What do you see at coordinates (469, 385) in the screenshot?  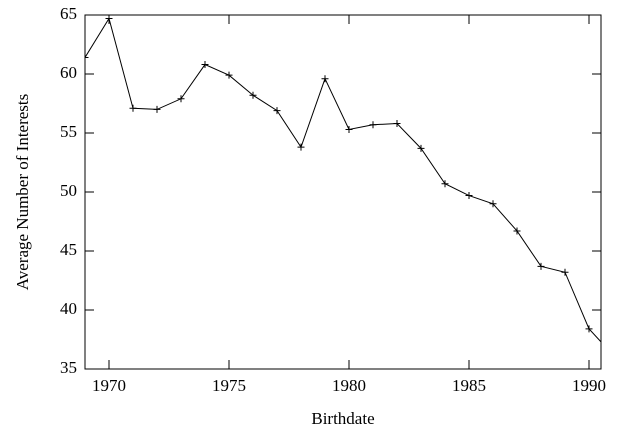 I see `x-tick-label: 1985` at bounding box center [469, 385].